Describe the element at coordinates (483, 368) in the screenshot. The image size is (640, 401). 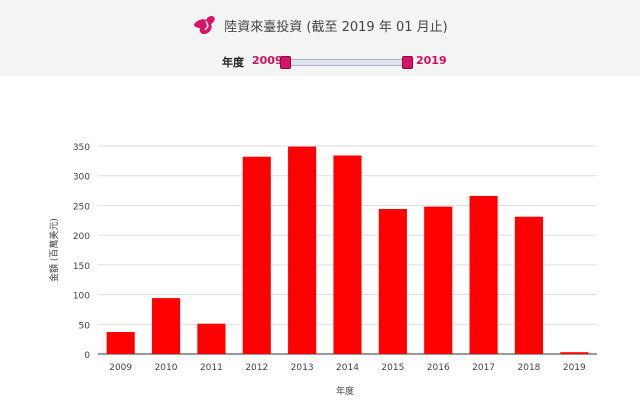
I see `x-tick-label: 2017` at that location.